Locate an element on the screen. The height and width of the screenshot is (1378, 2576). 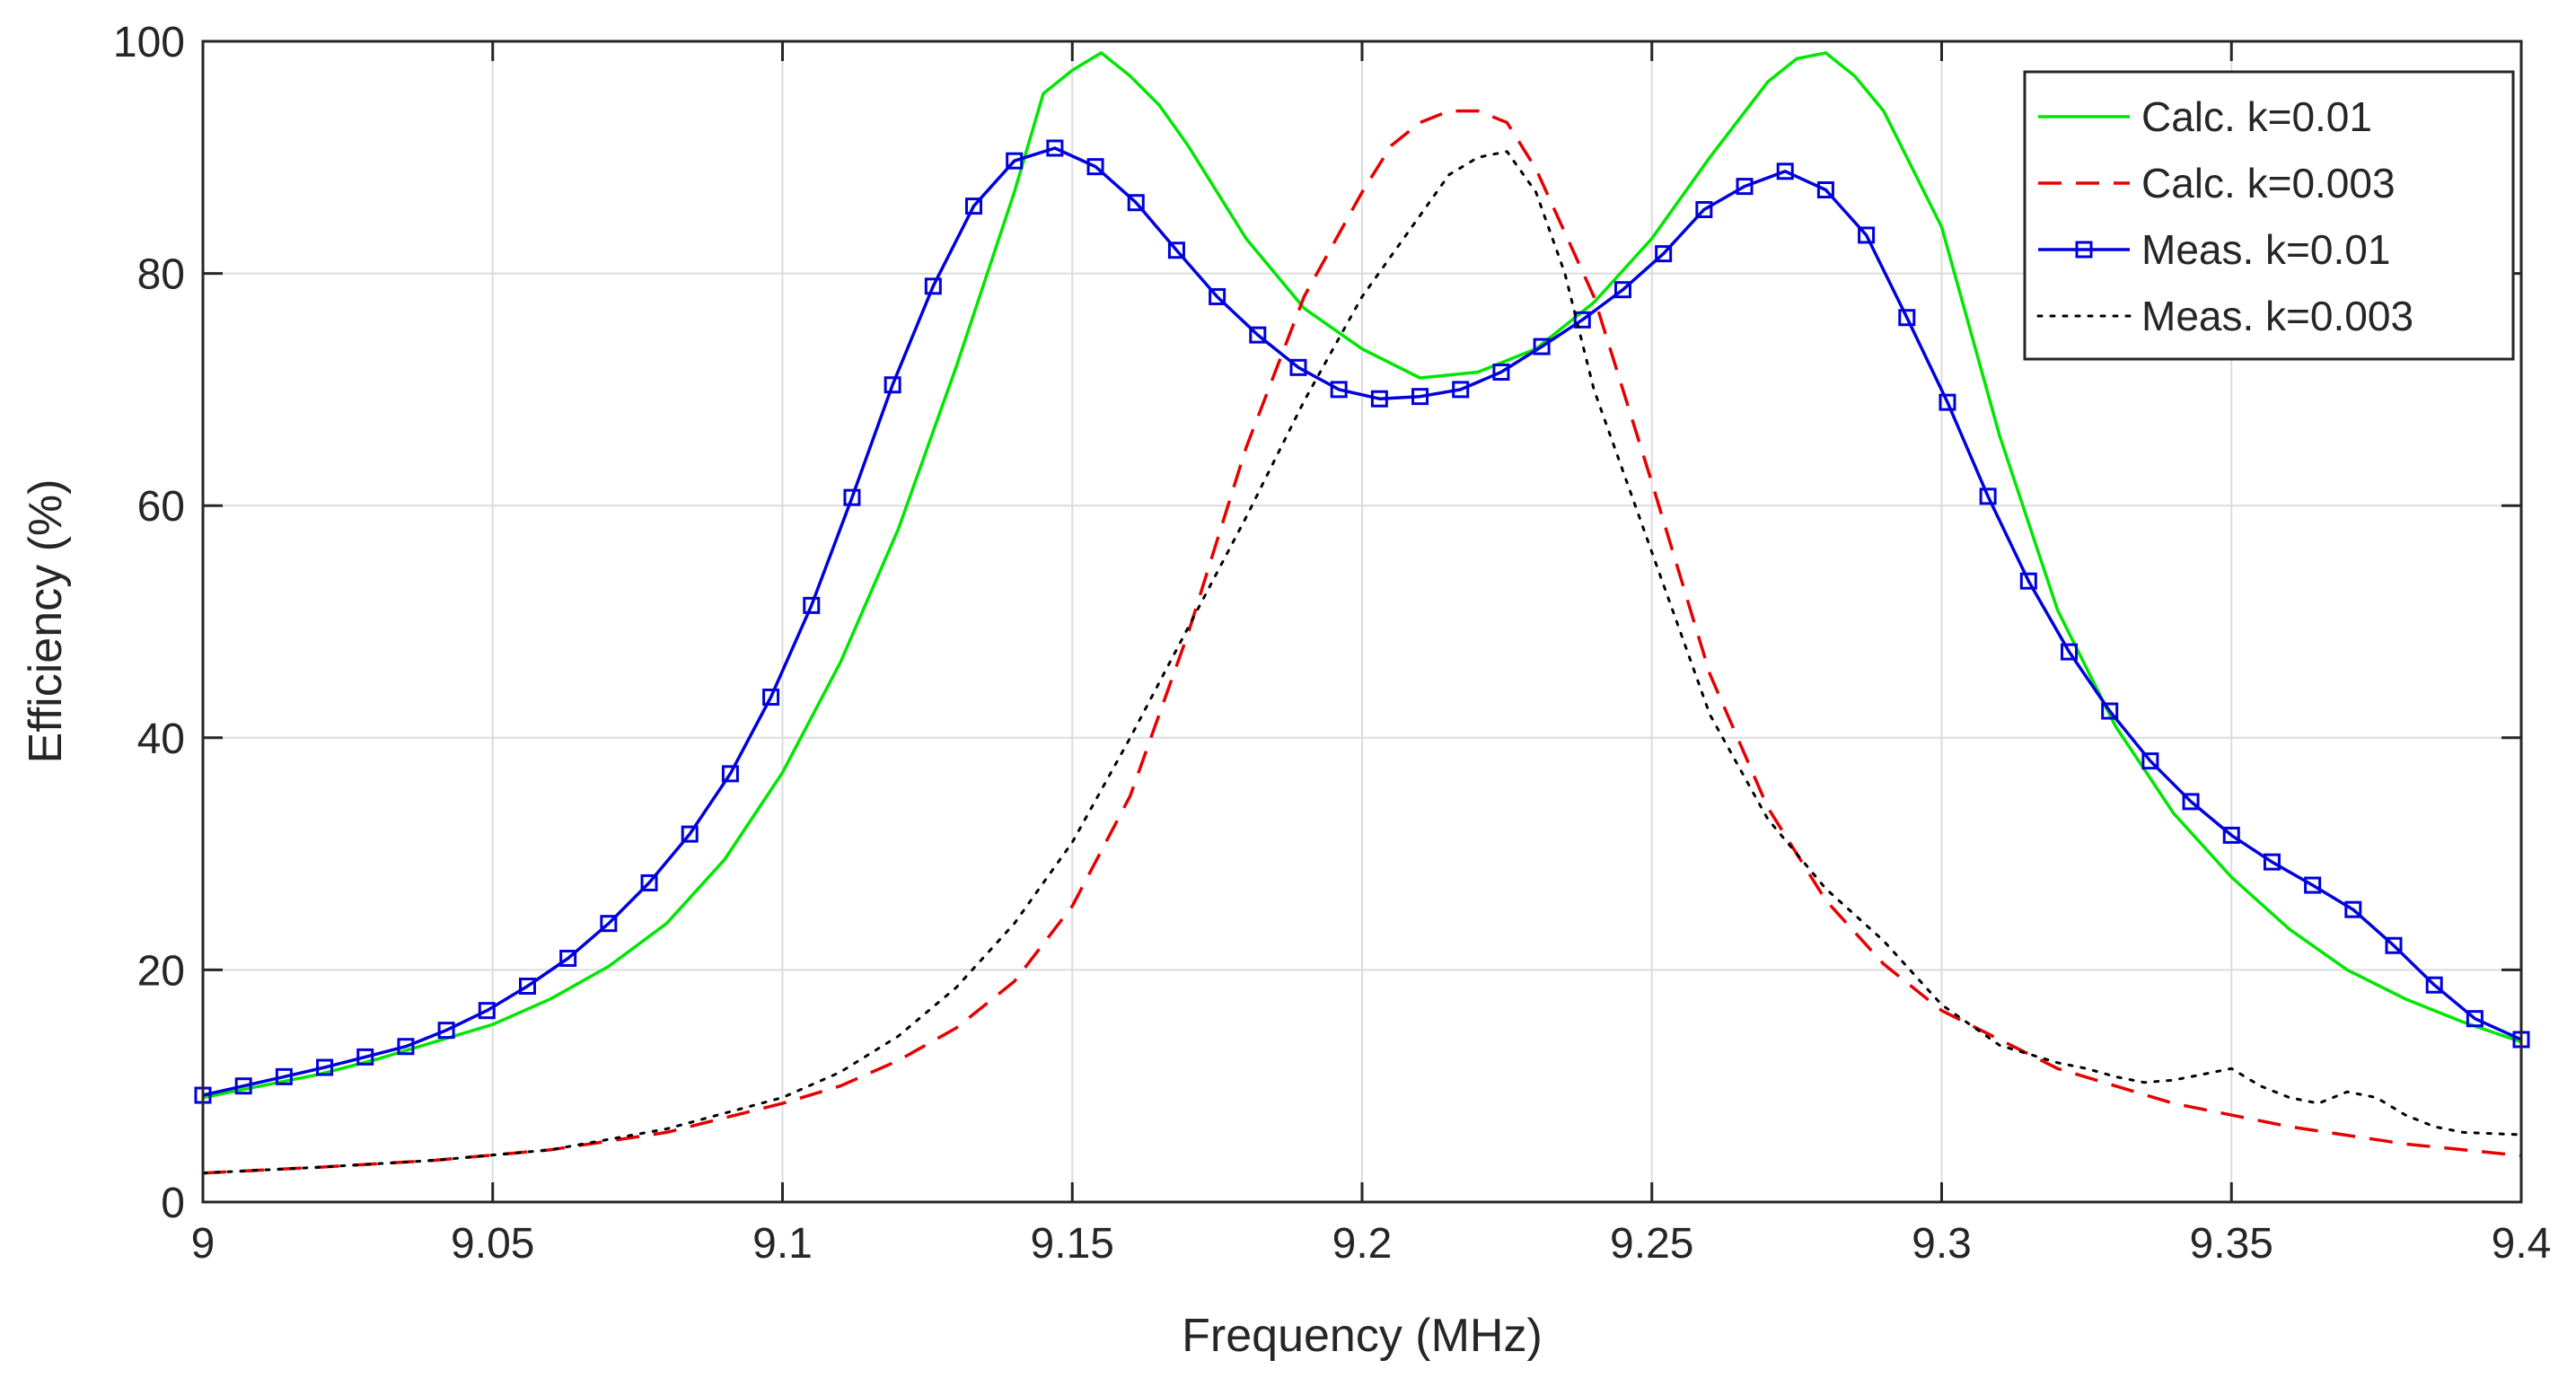
y-tick-label: 20 is located at coordinates (161, 971).